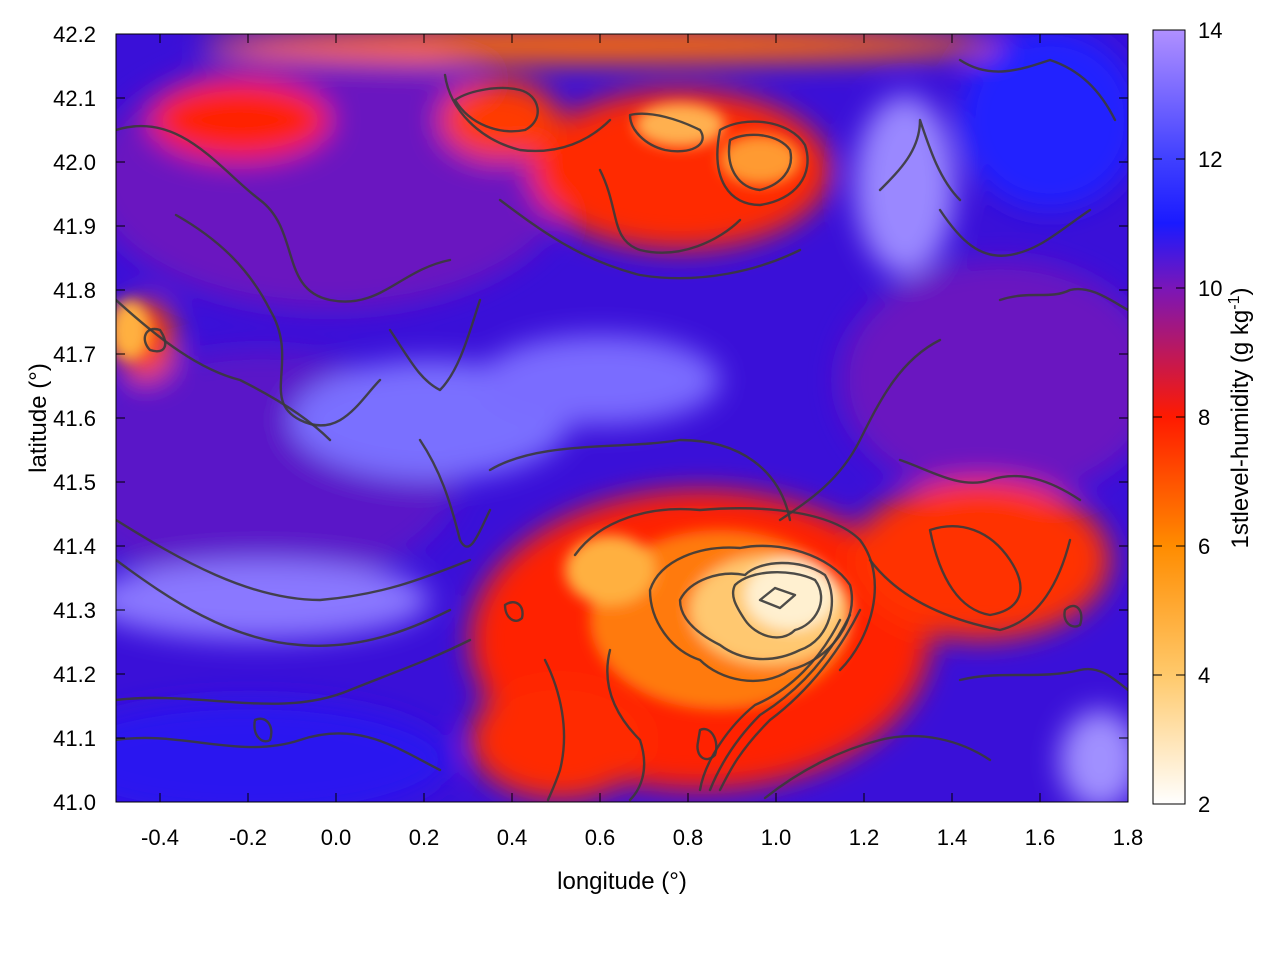 This screenshot has width=1280, height=960. I want to click on y-tick-label: 41.4, so click(74, 546).